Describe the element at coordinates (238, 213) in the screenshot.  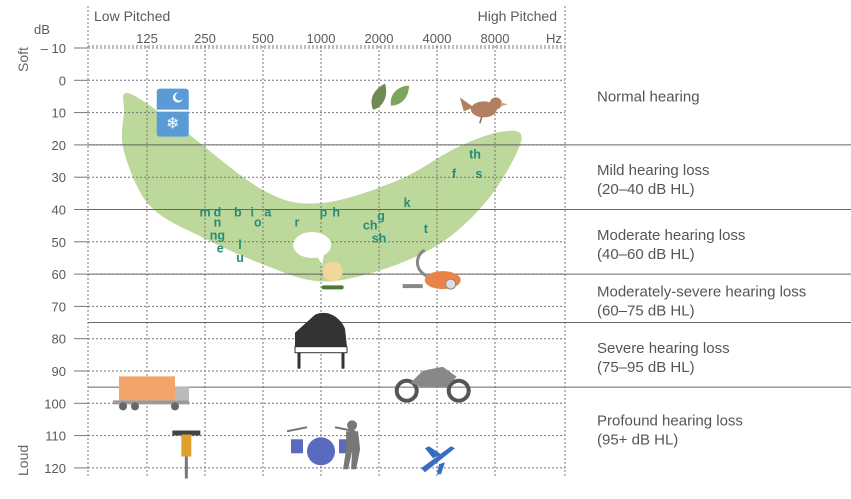
I see `speech-sound: b` at that location.